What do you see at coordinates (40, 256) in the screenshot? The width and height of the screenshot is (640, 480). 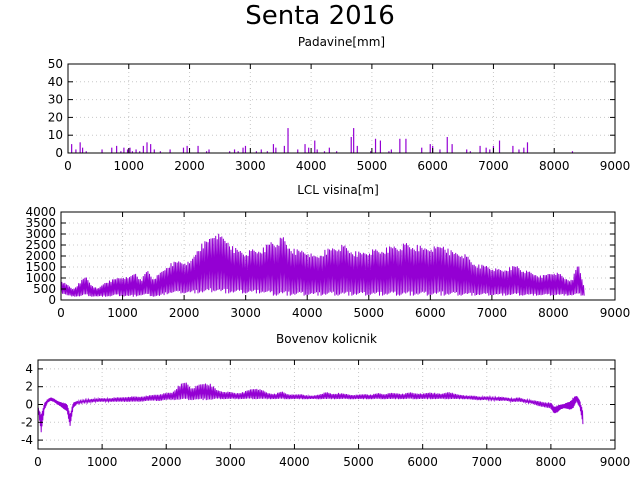 I see `y-tick-label: 2000` at bounding box center [40, 256].